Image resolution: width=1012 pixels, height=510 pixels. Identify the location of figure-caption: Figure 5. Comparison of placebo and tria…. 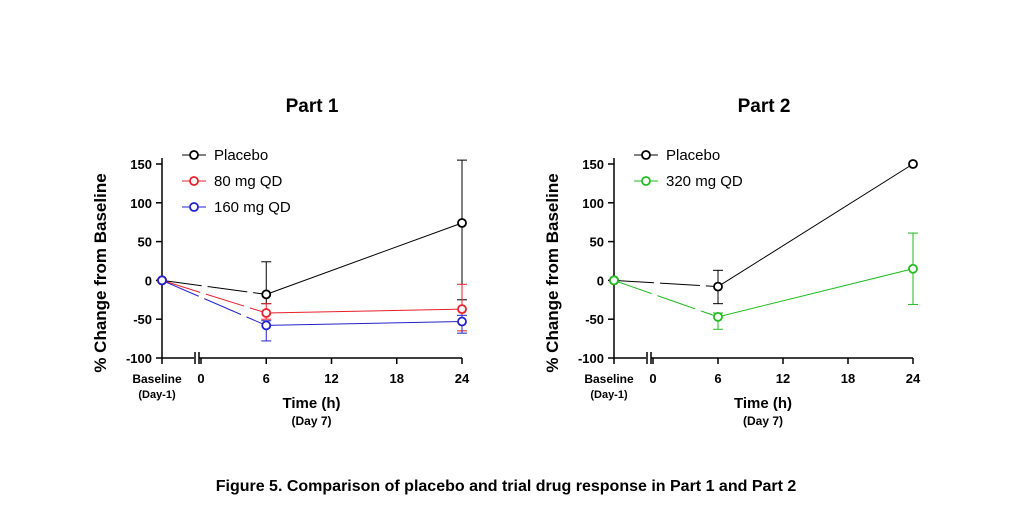
(506, 486).